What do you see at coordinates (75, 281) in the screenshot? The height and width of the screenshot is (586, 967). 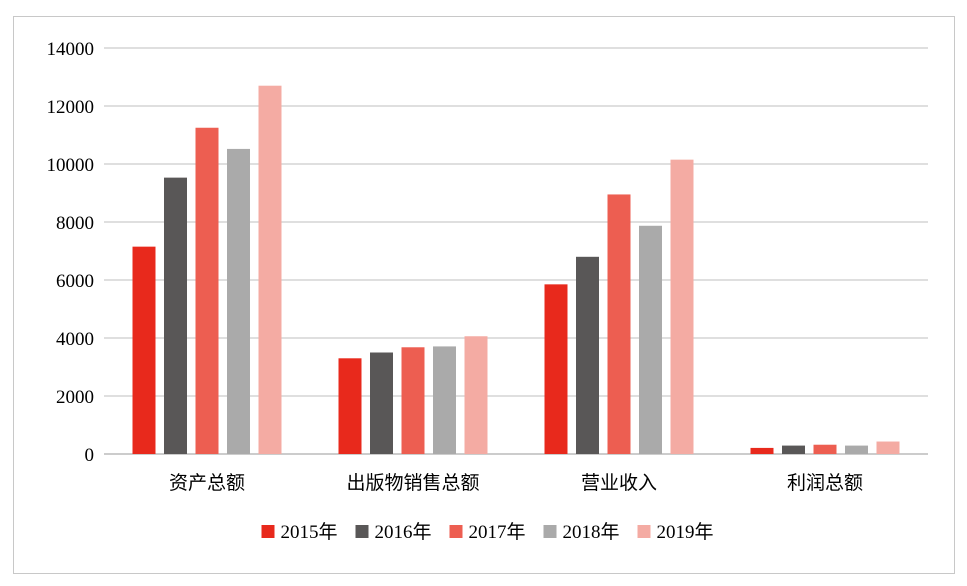 I see `y-tick-label: 6000` at bounding box center [75, 281].